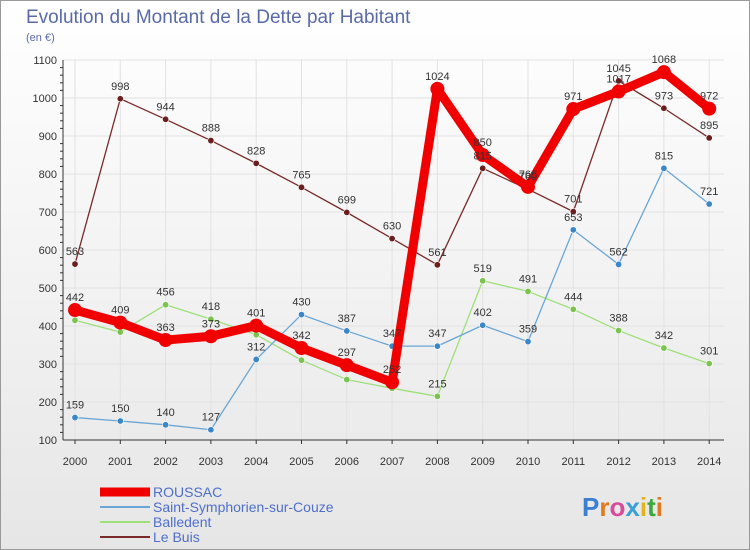  I want to click on brand-logo: Proxiti, so click(622, 507).